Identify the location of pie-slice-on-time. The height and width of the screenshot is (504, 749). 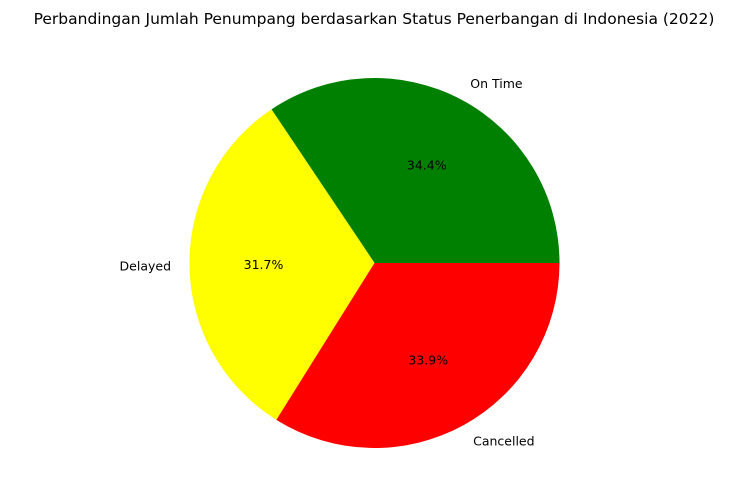
(415, 170).